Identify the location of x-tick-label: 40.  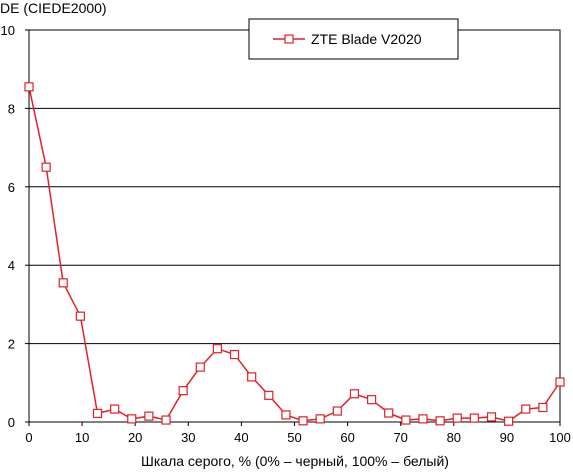
(241, 437).